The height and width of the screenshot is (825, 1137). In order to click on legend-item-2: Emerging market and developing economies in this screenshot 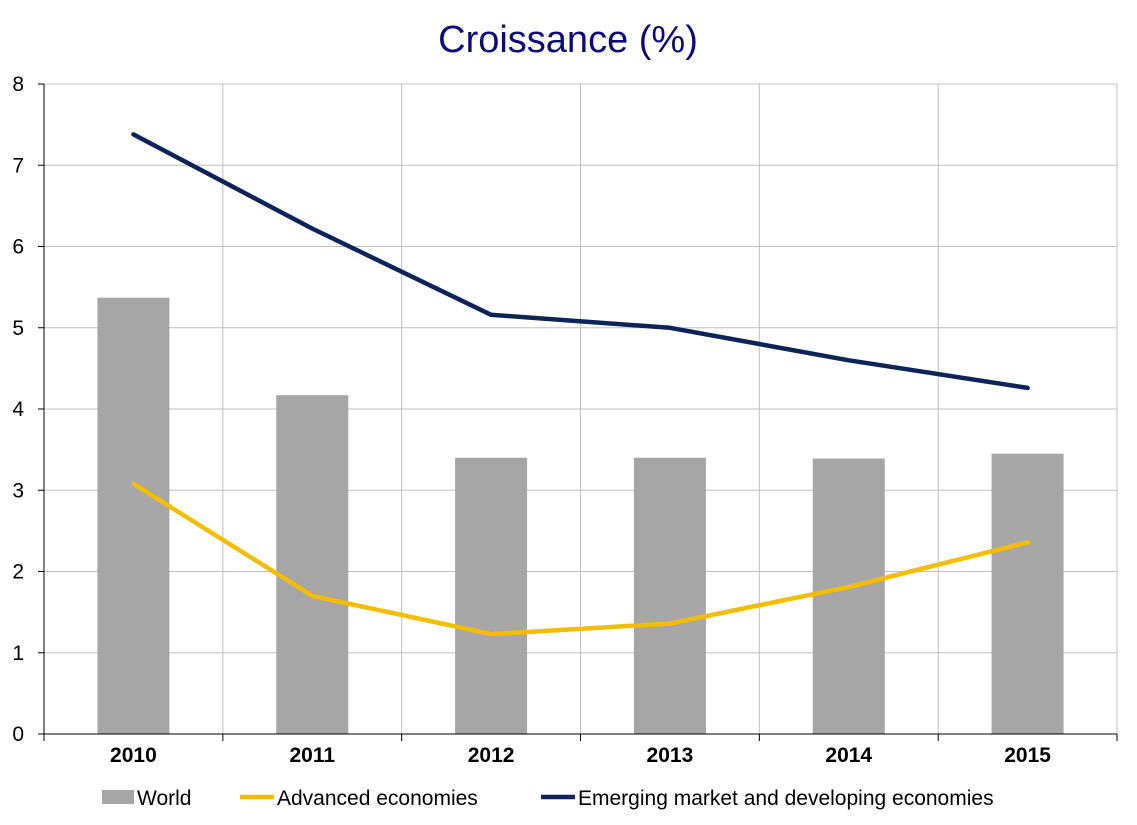, I will do `click(767, 798)`.